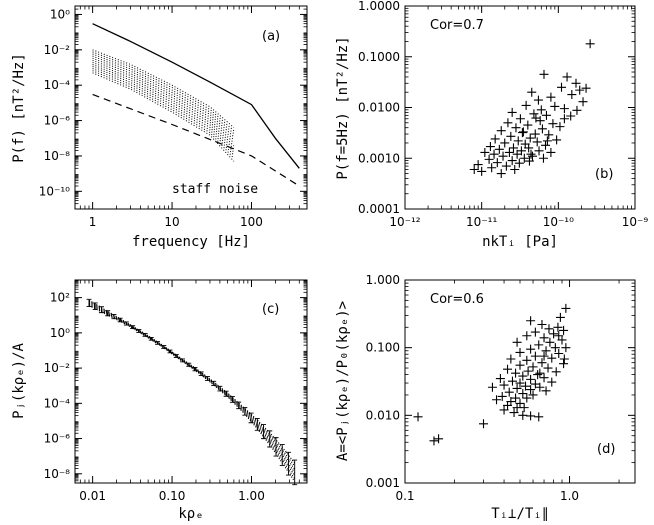 The height and width of the screenshot is (525, 654). I want to click on x-tick-label-c: 0.10, so click(172, 496).